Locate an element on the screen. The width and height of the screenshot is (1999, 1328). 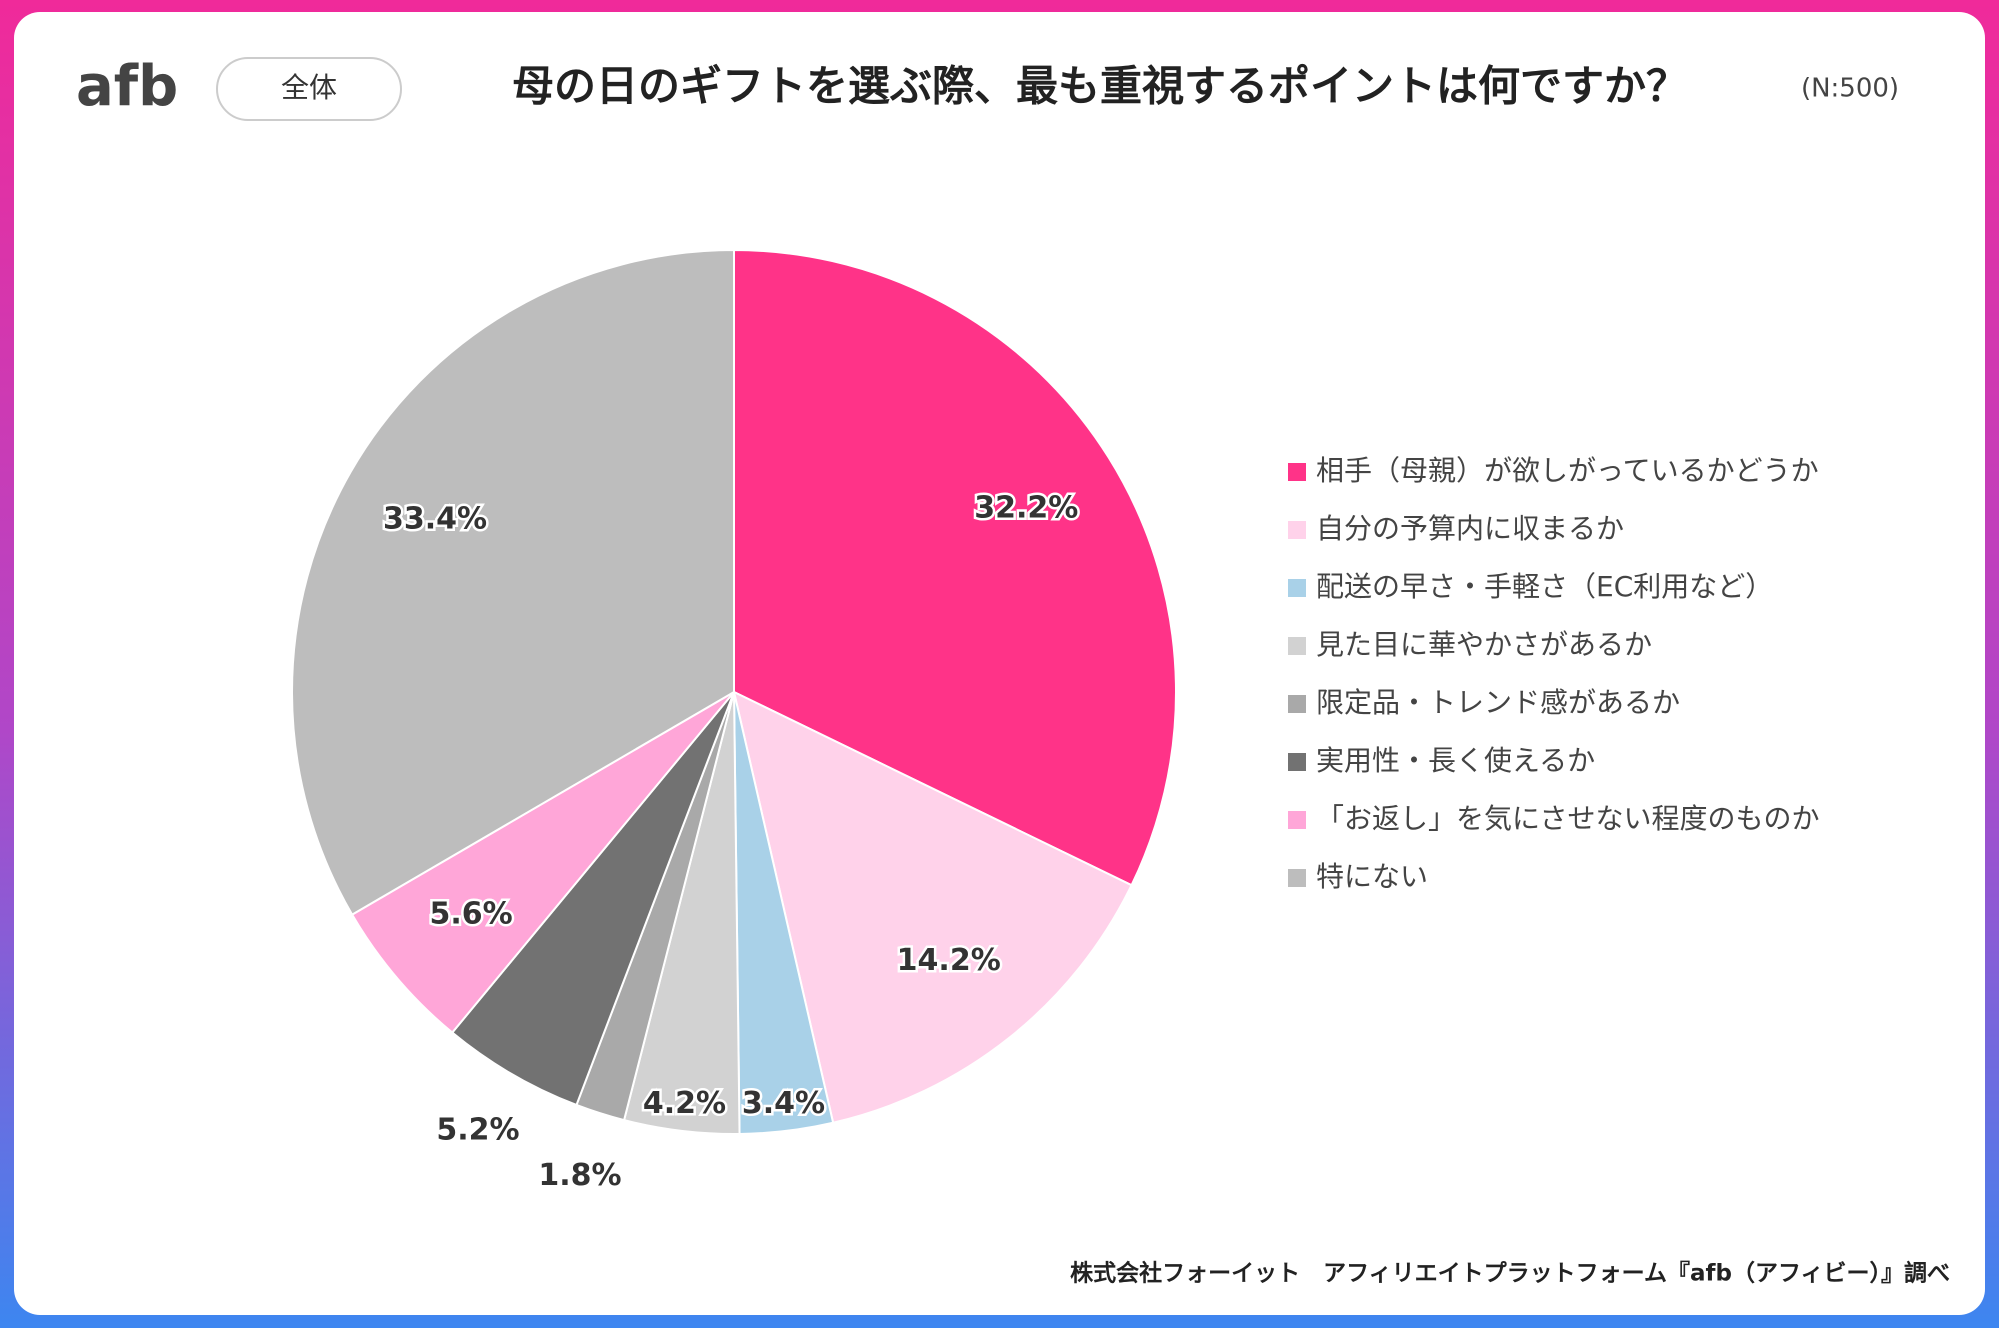
badge-box is located at coordinates (309, 89).